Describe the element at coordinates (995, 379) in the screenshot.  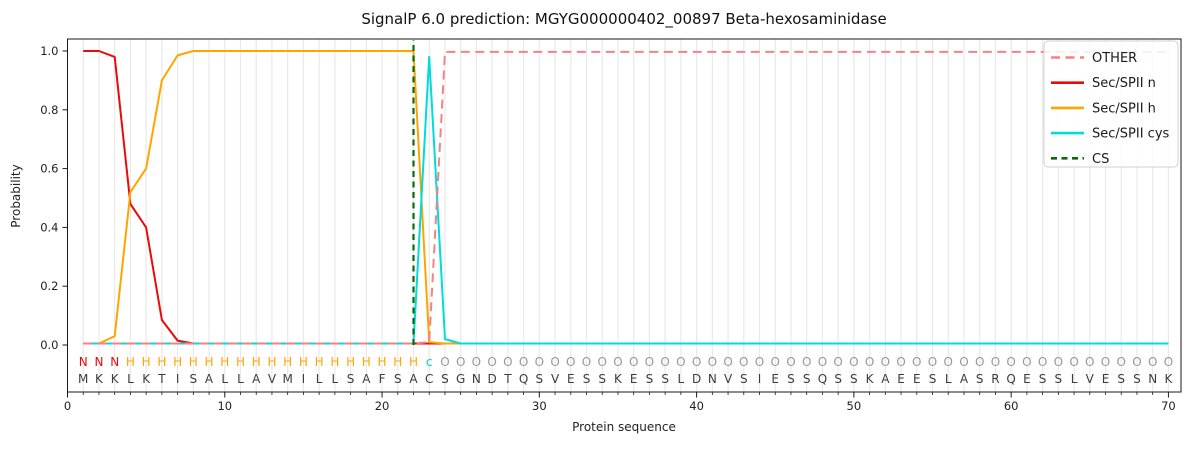
I see `sequence-letter: R` at that location.